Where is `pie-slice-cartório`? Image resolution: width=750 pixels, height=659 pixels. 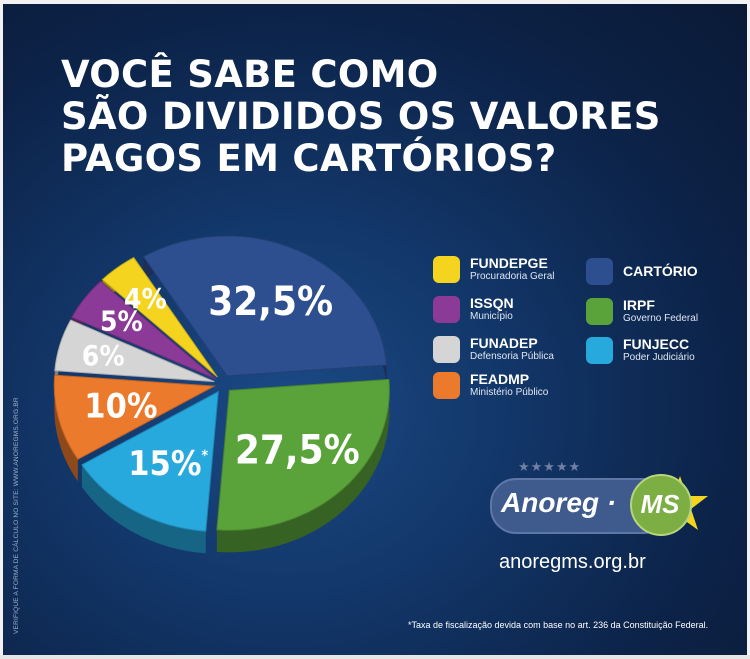 pie-slice-cartório is located at coordinates (265, 306).